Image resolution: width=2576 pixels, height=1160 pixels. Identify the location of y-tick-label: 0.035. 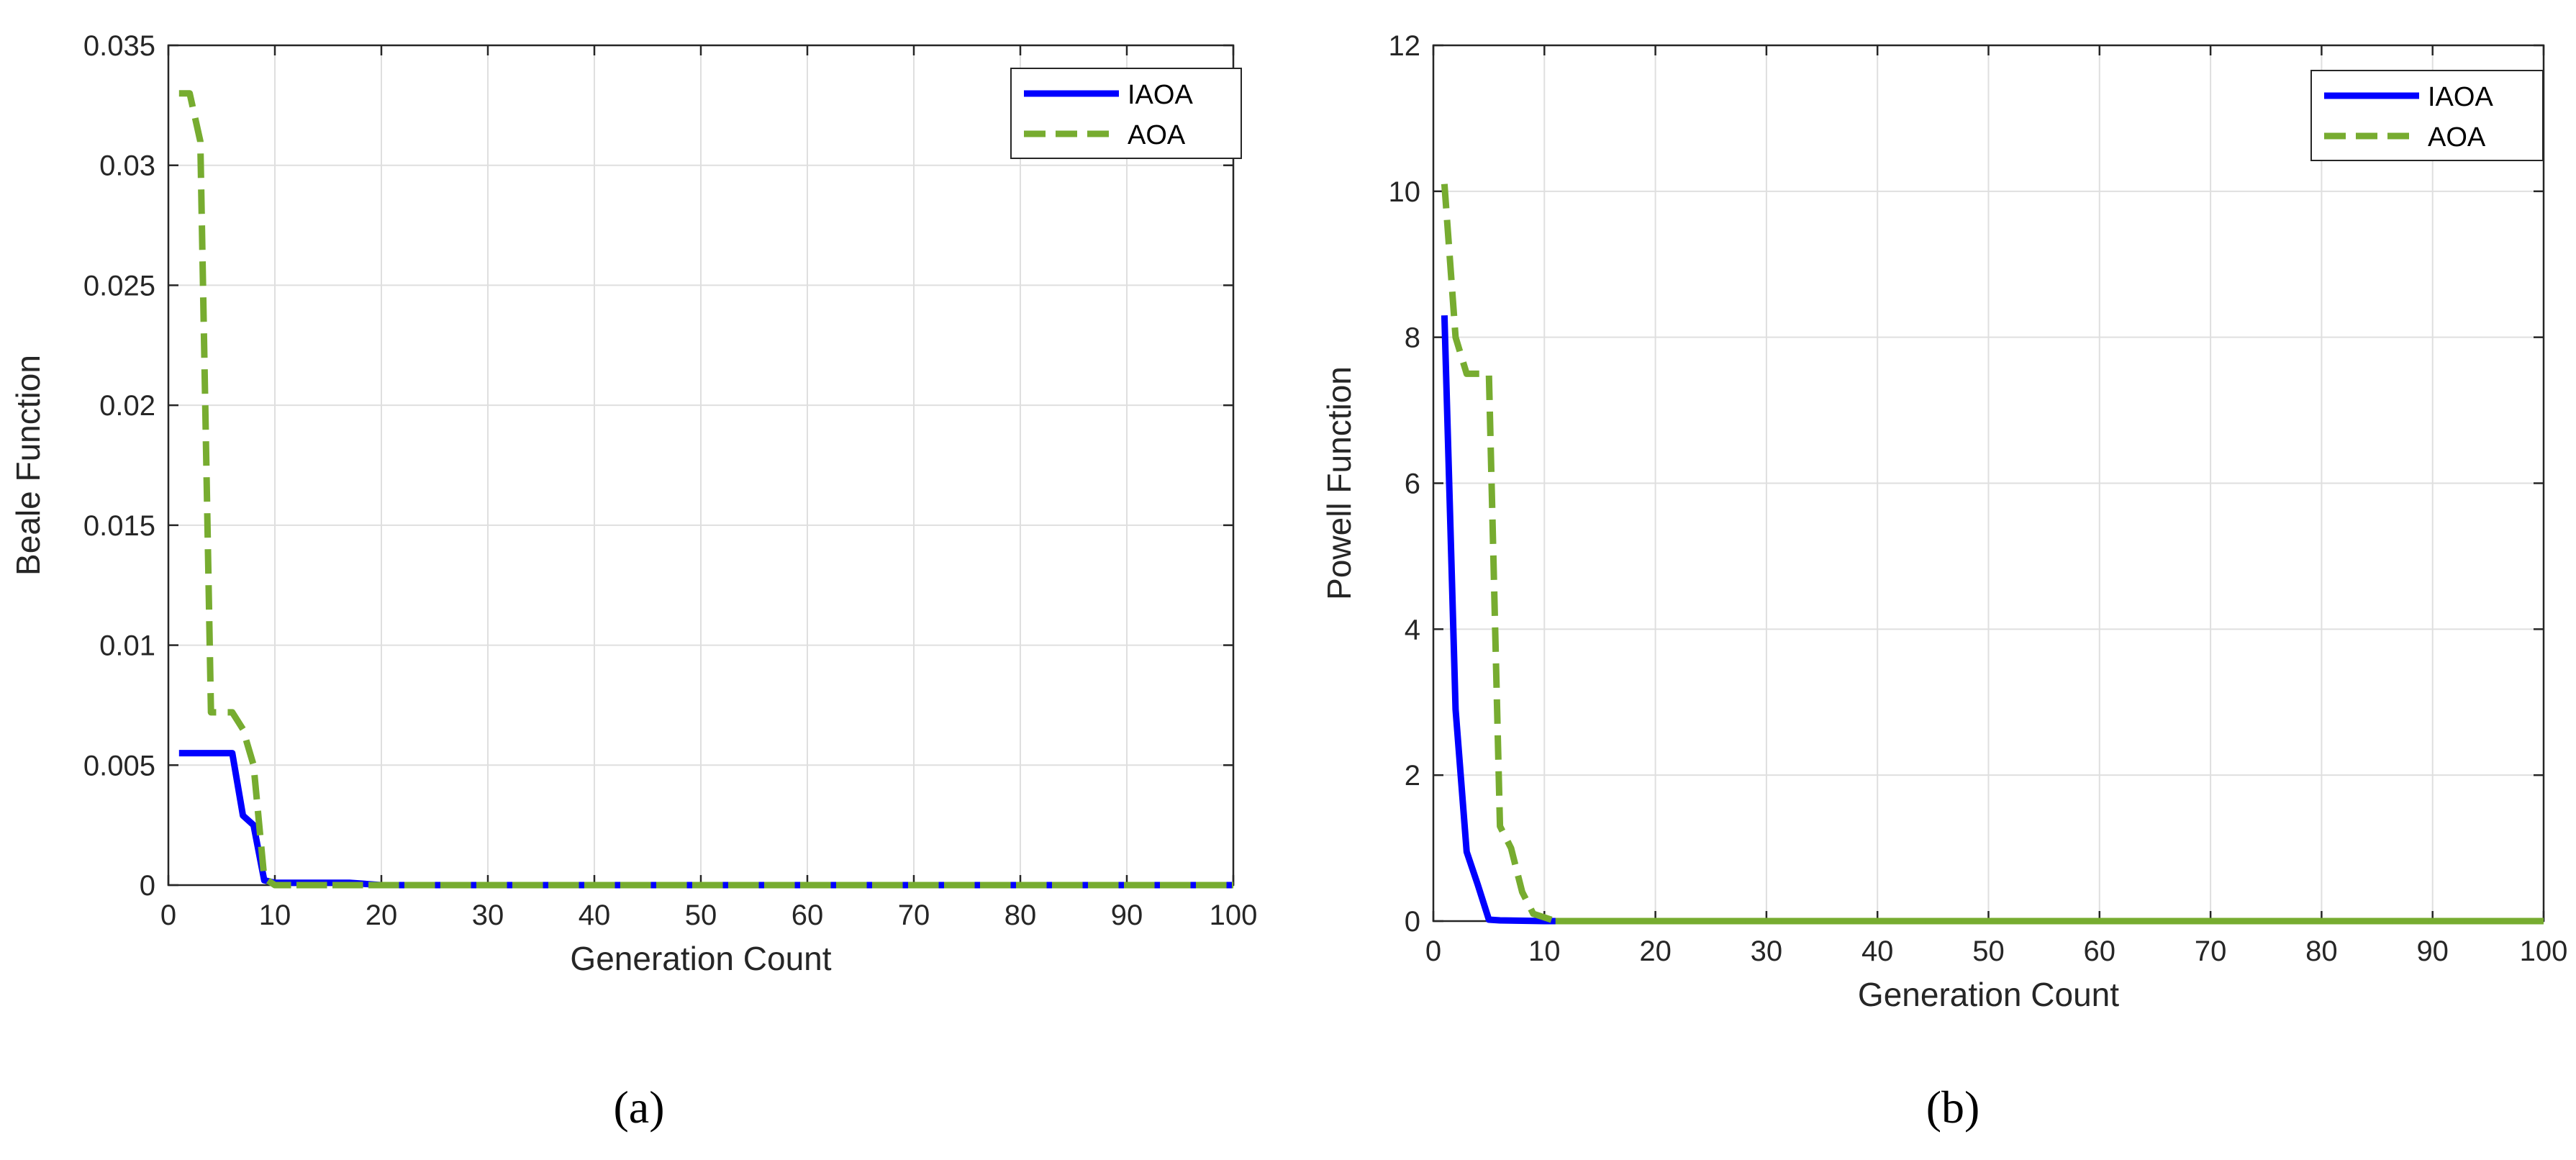
(119, 46).